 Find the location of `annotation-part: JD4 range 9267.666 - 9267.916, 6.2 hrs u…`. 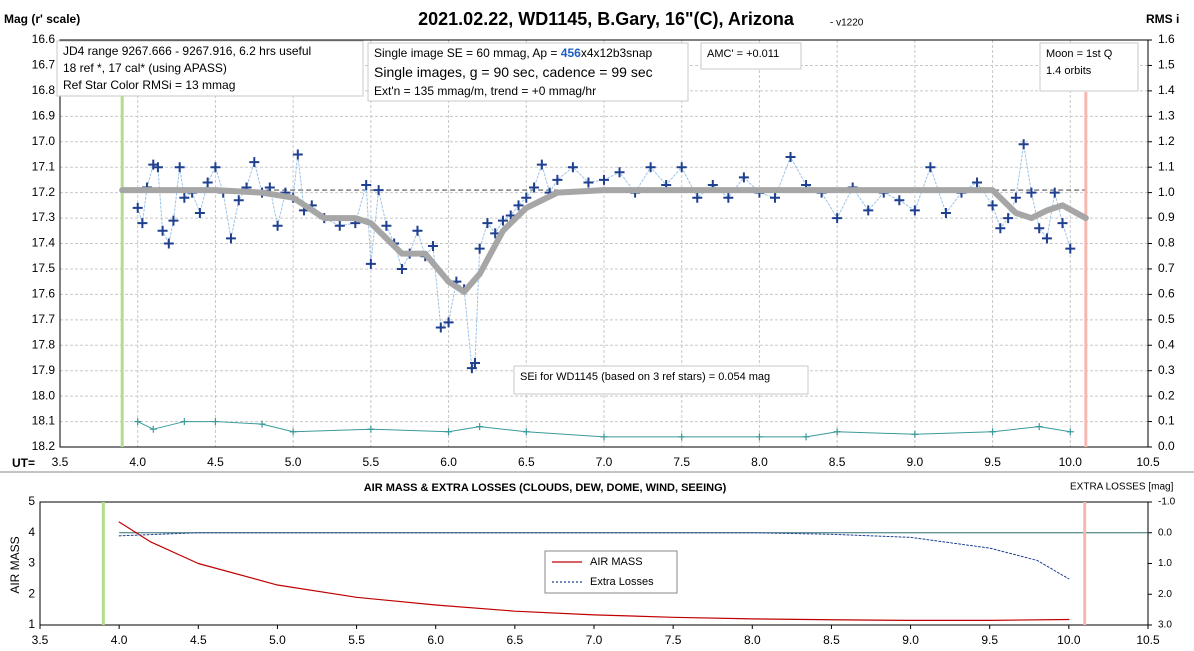

annotation-part: JD4 range 9267.666 - 9267.916, 6.2 hrs u… is located at coordinates (187, 51).